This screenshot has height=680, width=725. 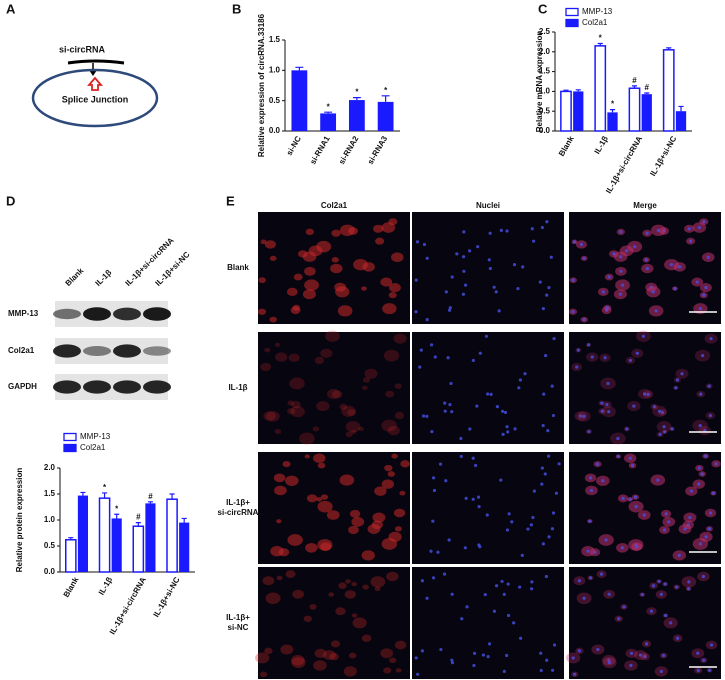 What do you see at coordinates (386, 90) in the screenshot?
I see `significance-mark: *` at bounding box center [386, 90].